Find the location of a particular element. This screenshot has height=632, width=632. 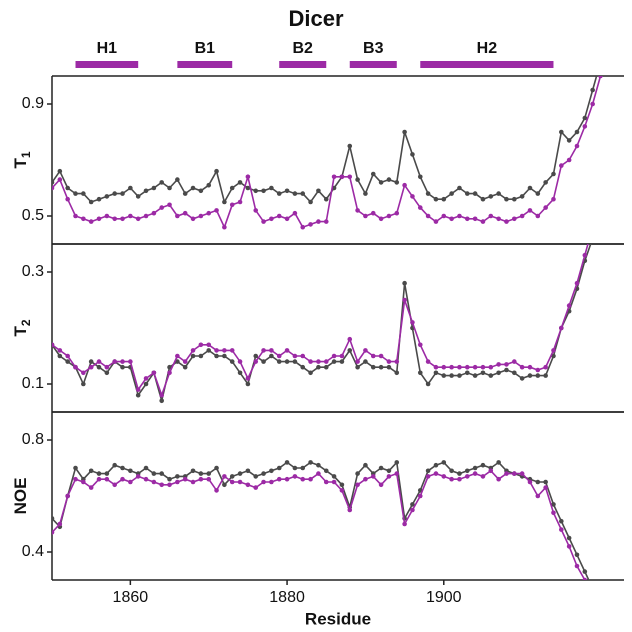

y-axis-label-text: T is located at coordinates (20, 331).